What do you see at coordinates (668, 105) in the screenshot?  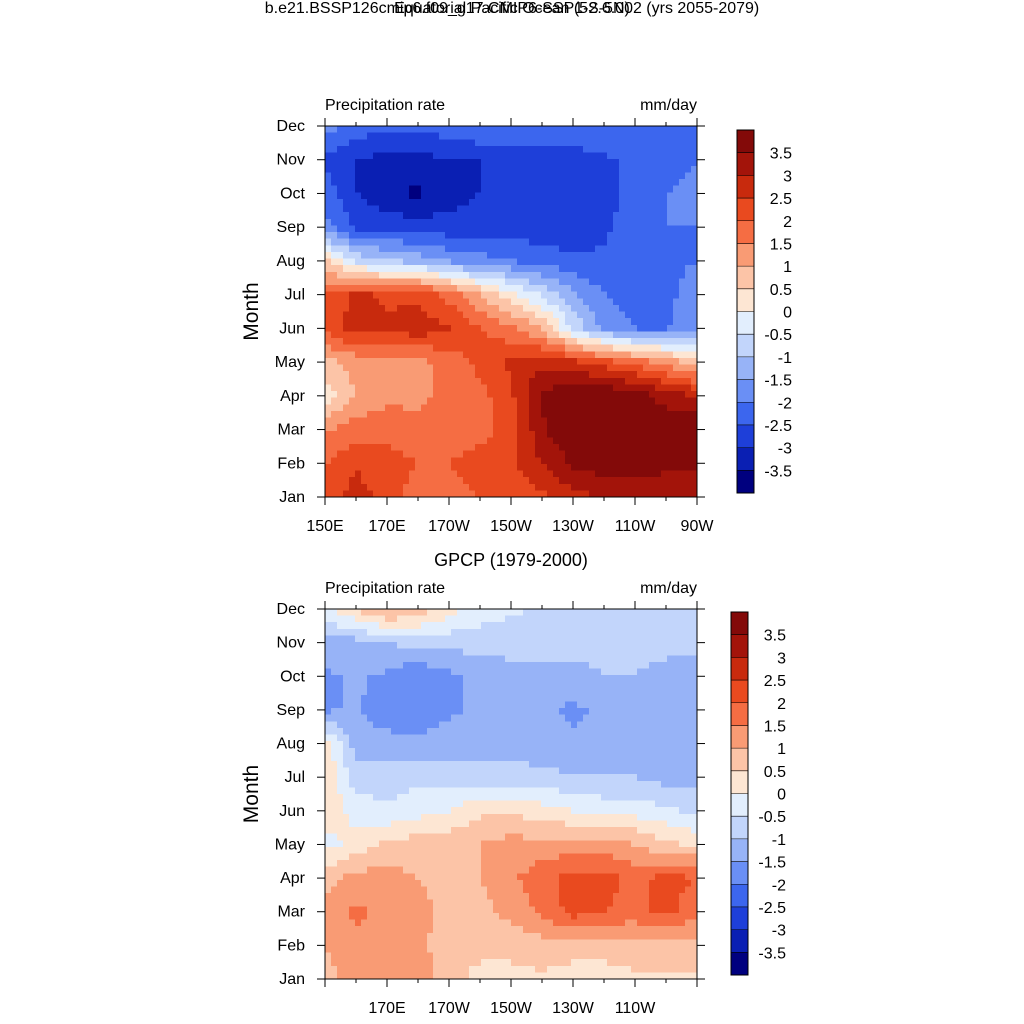 I see `units-label: mm/day` at bounding box center [668, 105].